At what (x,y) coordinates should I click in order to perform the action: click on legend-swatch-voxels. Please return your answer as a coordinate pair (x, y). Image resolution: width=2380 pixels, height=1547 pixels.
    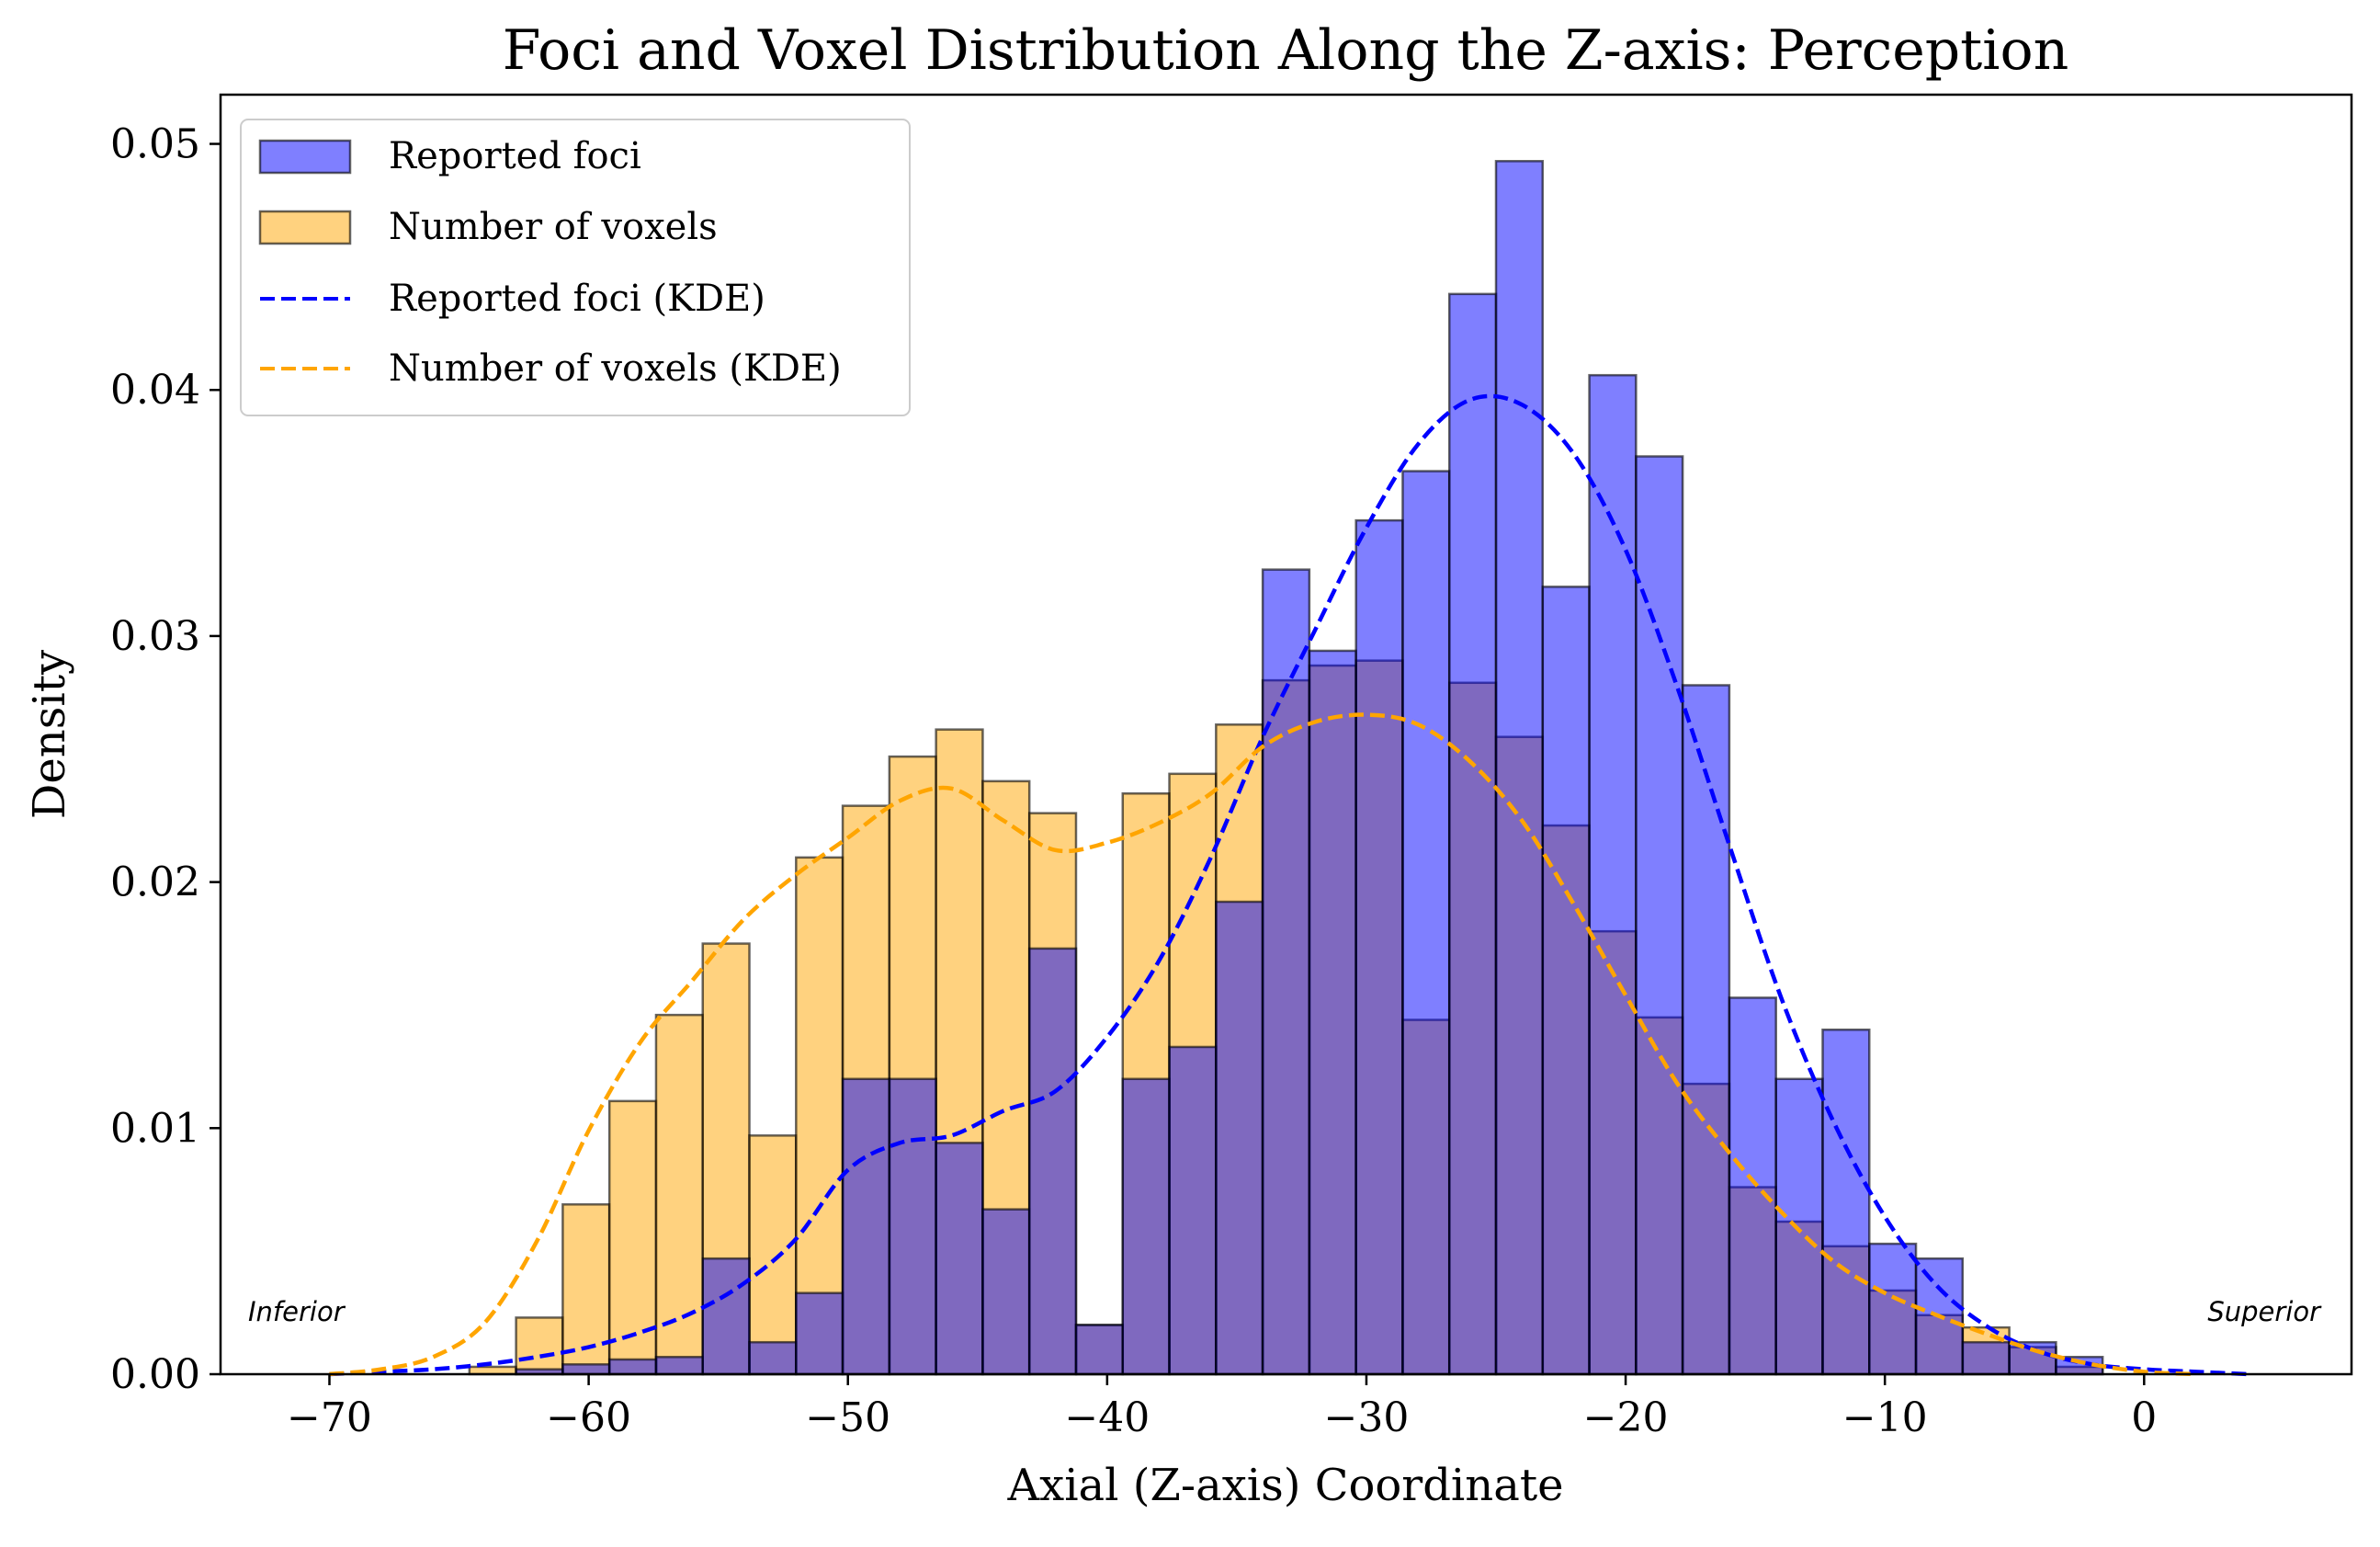
    Looking at the image, I should click on (305, 227).